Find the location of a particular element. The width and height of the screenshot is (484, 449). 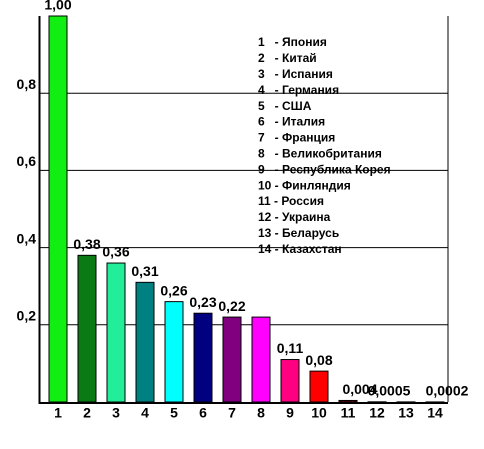

x-tick-label: 8 is located at coordinates (261, 413).